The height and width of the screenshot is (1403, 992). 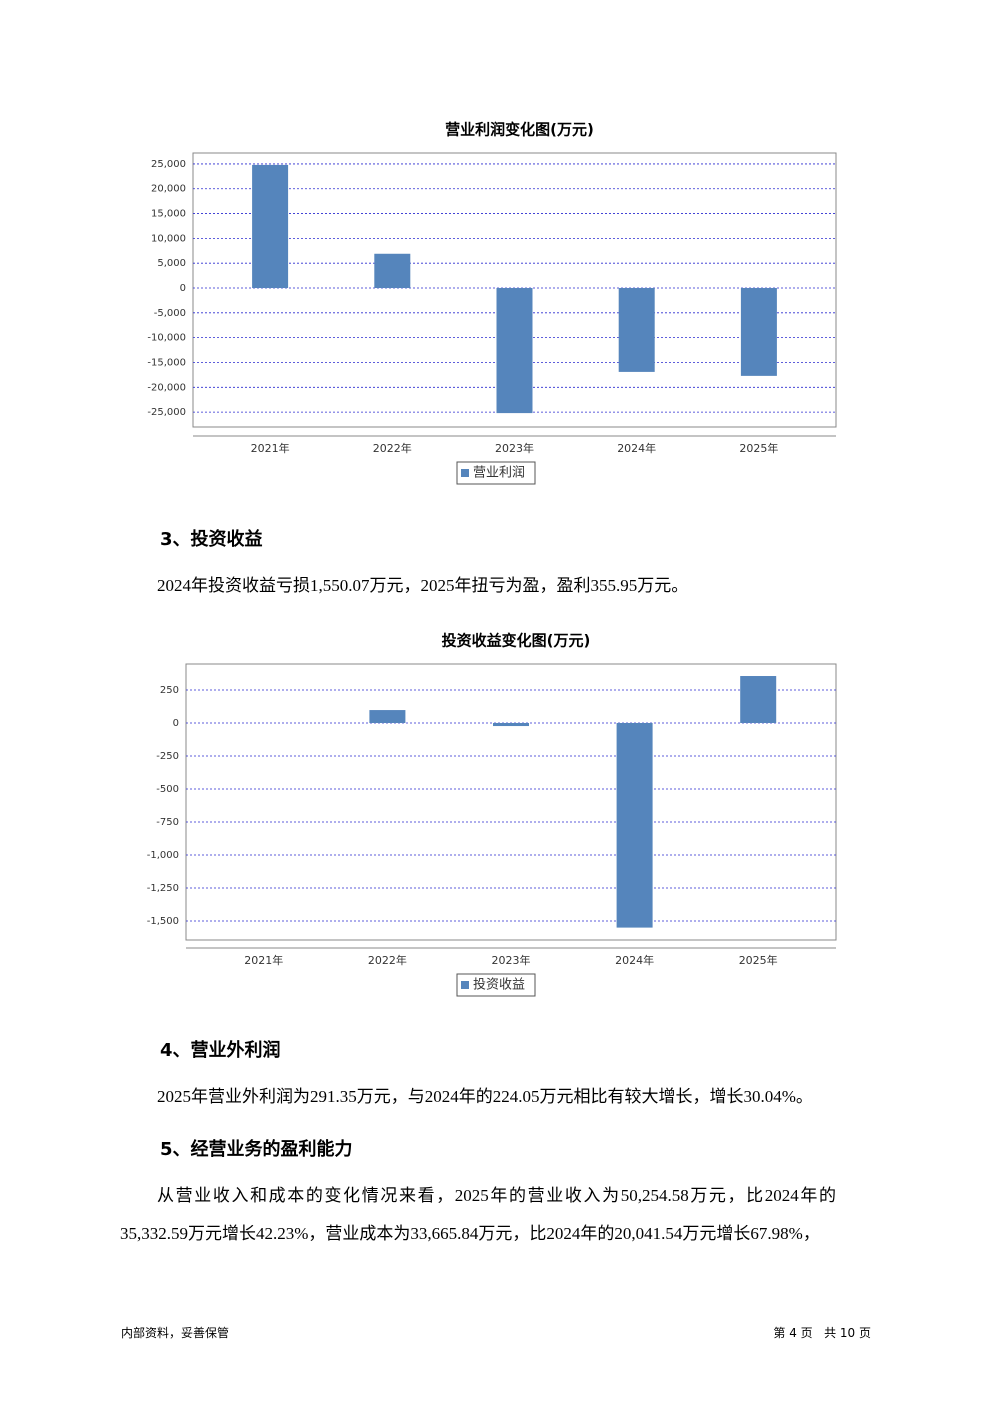 What do you see at coordinates (168, 214) in the screenshot?
I see `y-tick-label: 15,000` at bounding box center [168, 214].